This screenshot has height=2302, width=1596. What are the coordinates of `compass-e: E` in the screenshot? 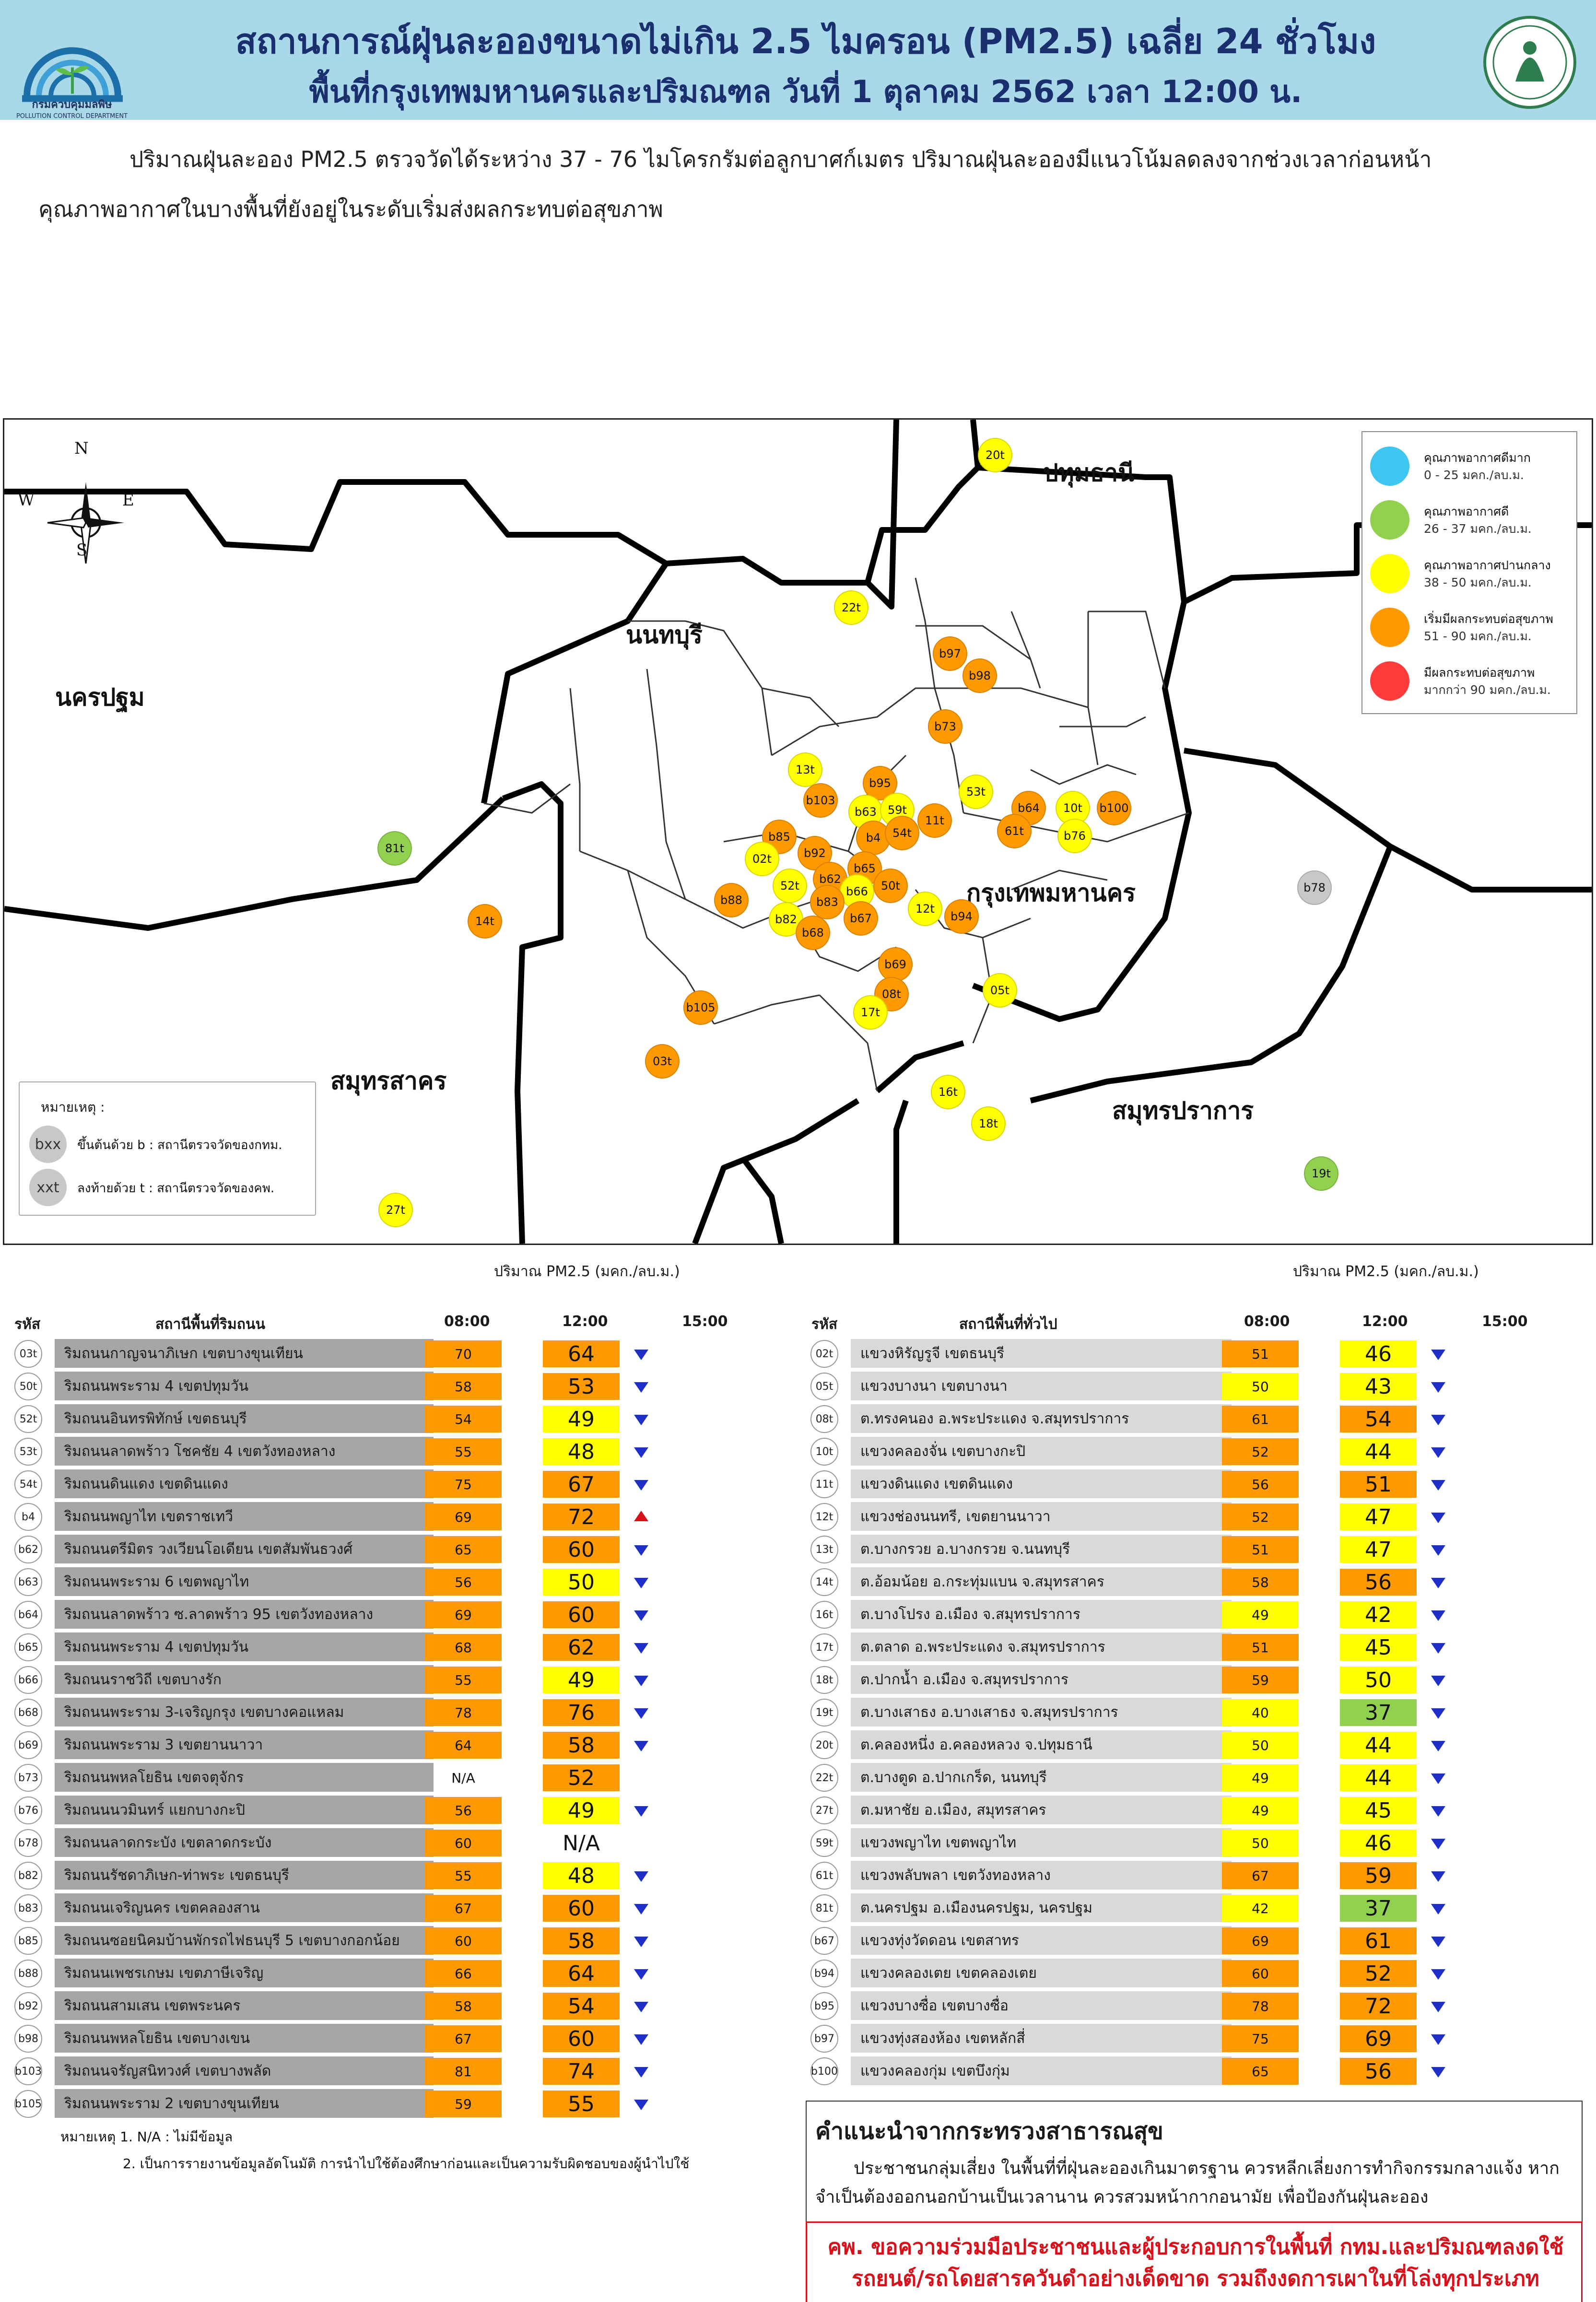 It's located at (128, 500).